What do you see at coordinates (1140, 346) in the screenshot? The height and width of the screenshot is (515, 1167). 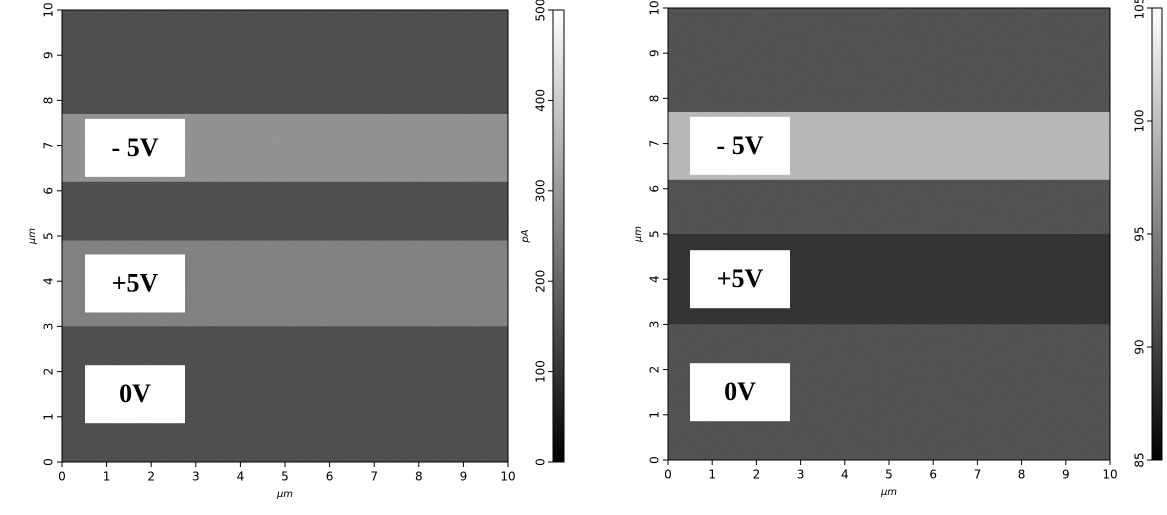 I see `colorbar-tick-label: 90` at bounding box center [1140, 346].